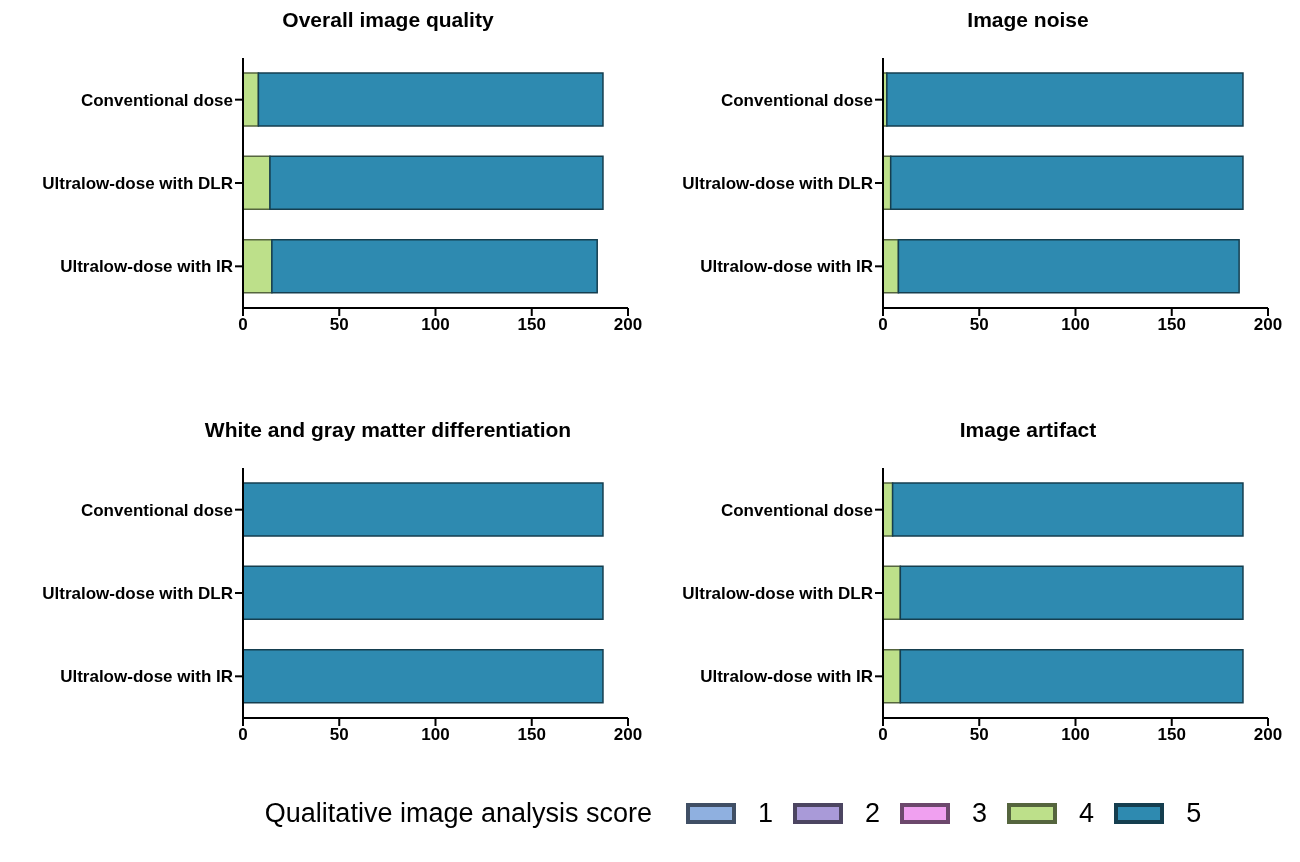 The height and width of the screenshot is (862, 1300). What do you see at coordinates (1087, 813) in the screenshot?
I see `legend-label: 4` at bounding box center [1087, 813].